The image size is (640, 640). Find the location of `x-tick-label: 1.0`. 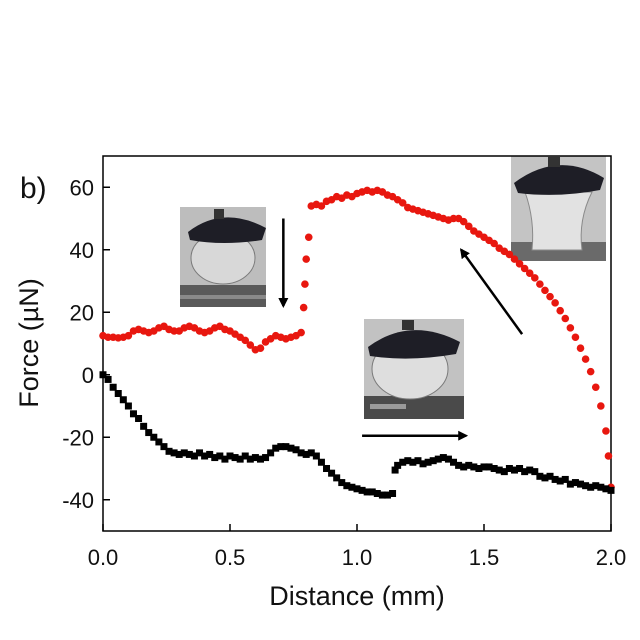

x-tick-label: 1.0 is located at coordinates (357, 557).